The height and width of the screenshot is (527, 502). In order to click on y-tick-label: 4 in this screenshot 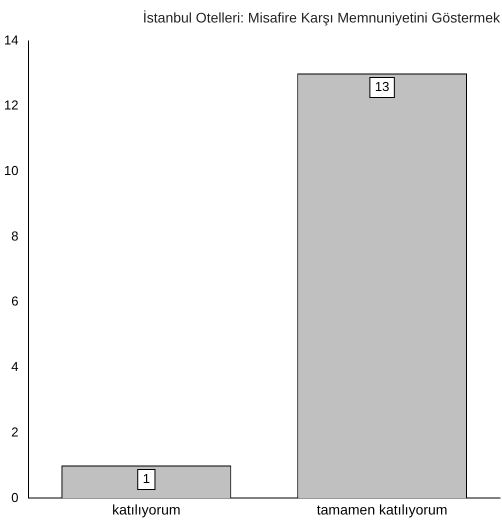, I will do `click(14, 366)`.